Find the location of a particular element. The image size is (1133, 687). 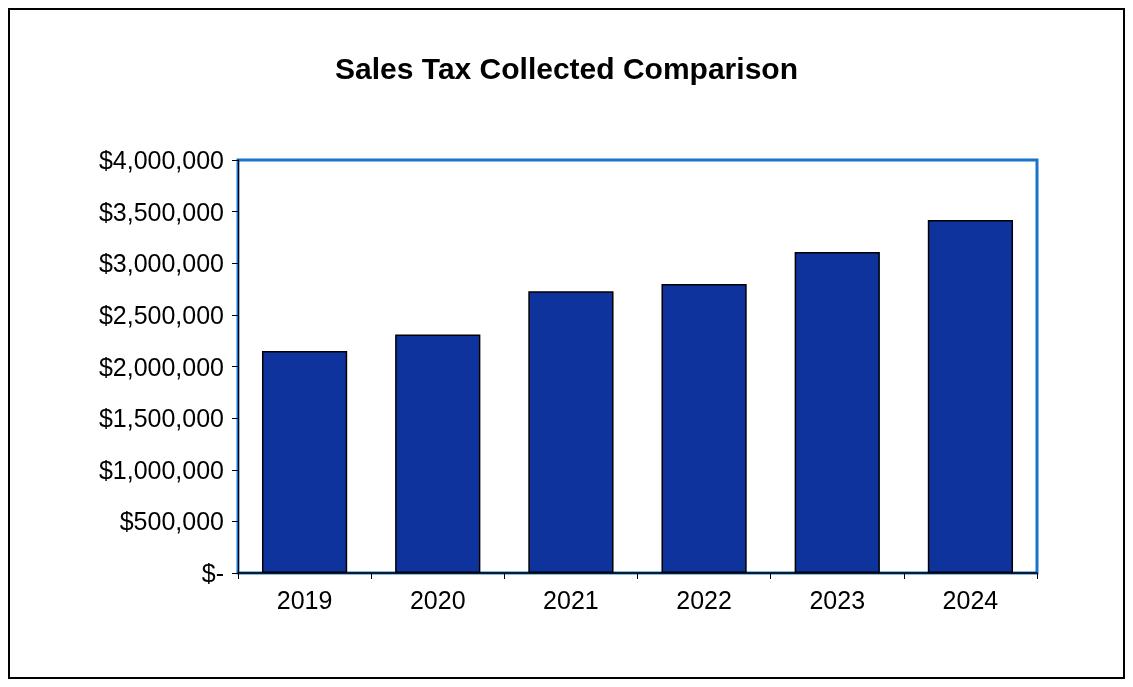

y-tick-label: $1,000,000 is located at coordinates (161, 469).